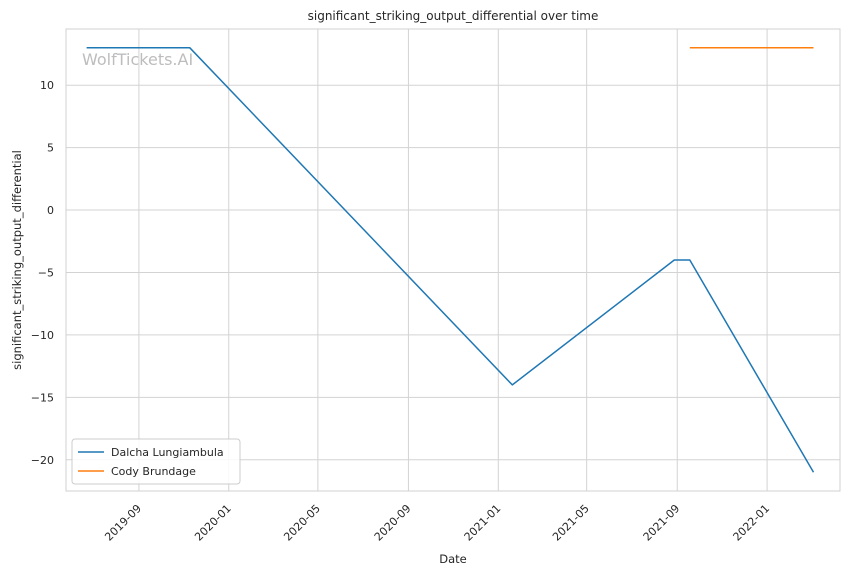 The image size is (850, 575). I want to click on y-tick-label: −20, so click(42, 460).